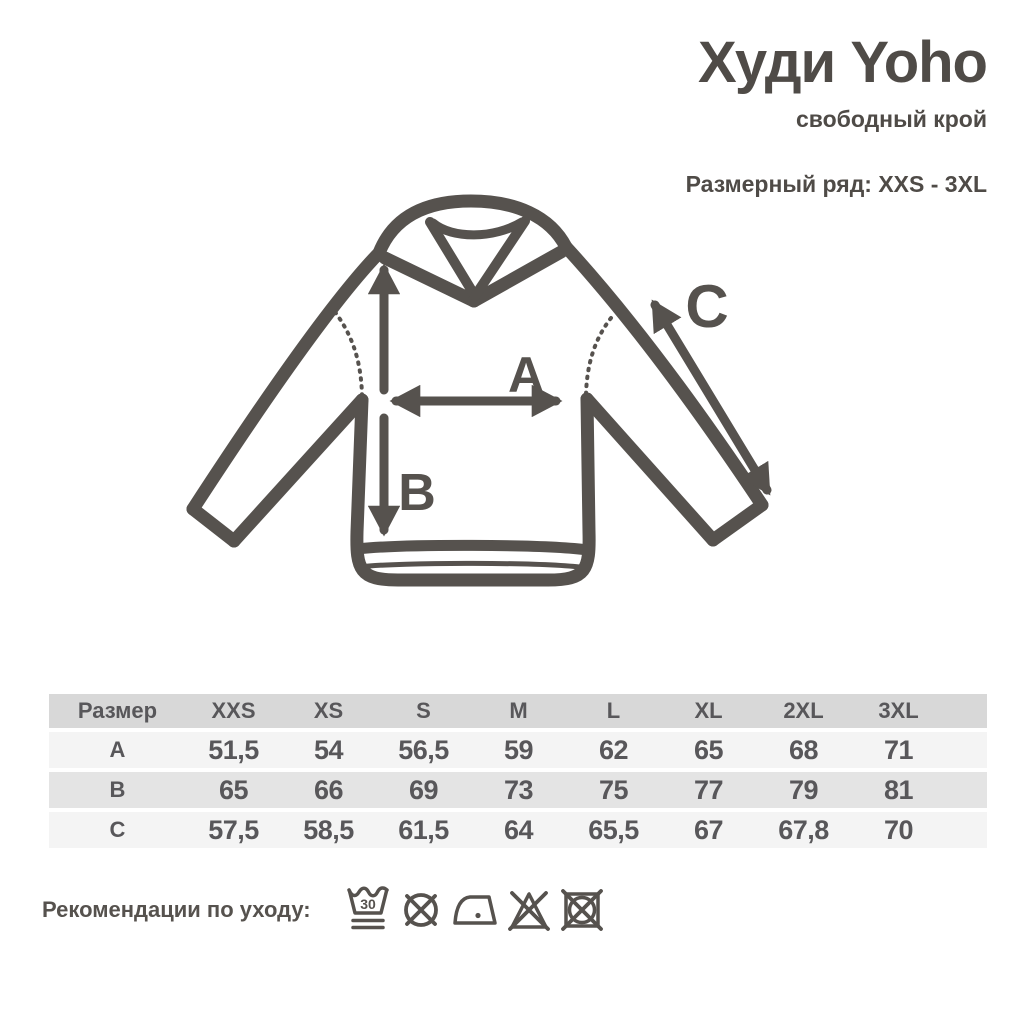  What do you see at coordinates (529, 911) in the screenshot?
I see `no-bleach-icon` at bounding box center [529, 911].